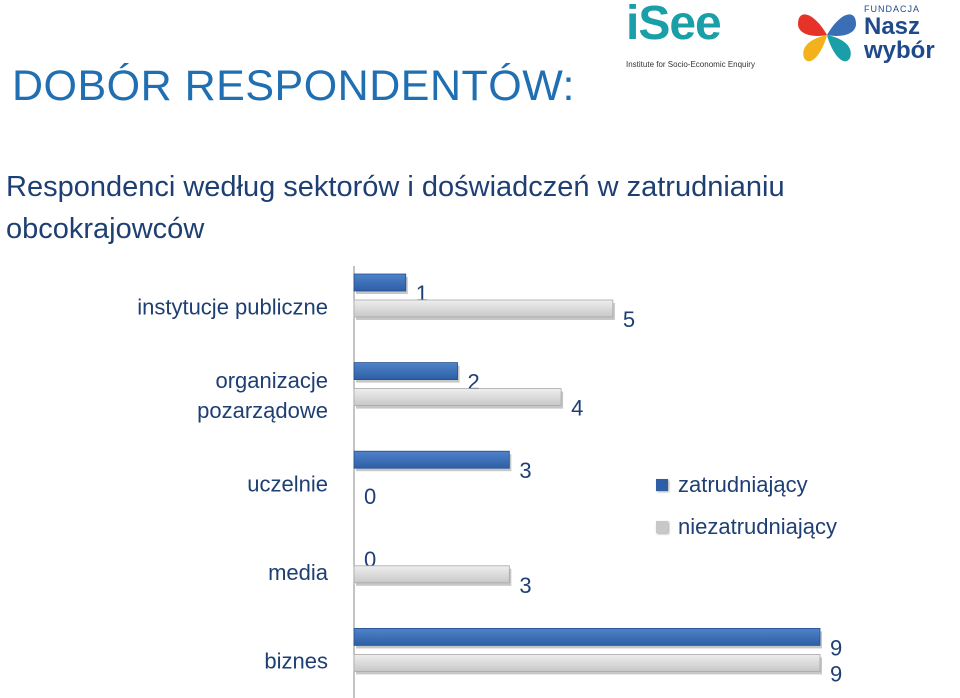  Describe the element at coordinates (662, 485) in the screenshot. I see `legend-swatch-zatrudniajacy` at that location.